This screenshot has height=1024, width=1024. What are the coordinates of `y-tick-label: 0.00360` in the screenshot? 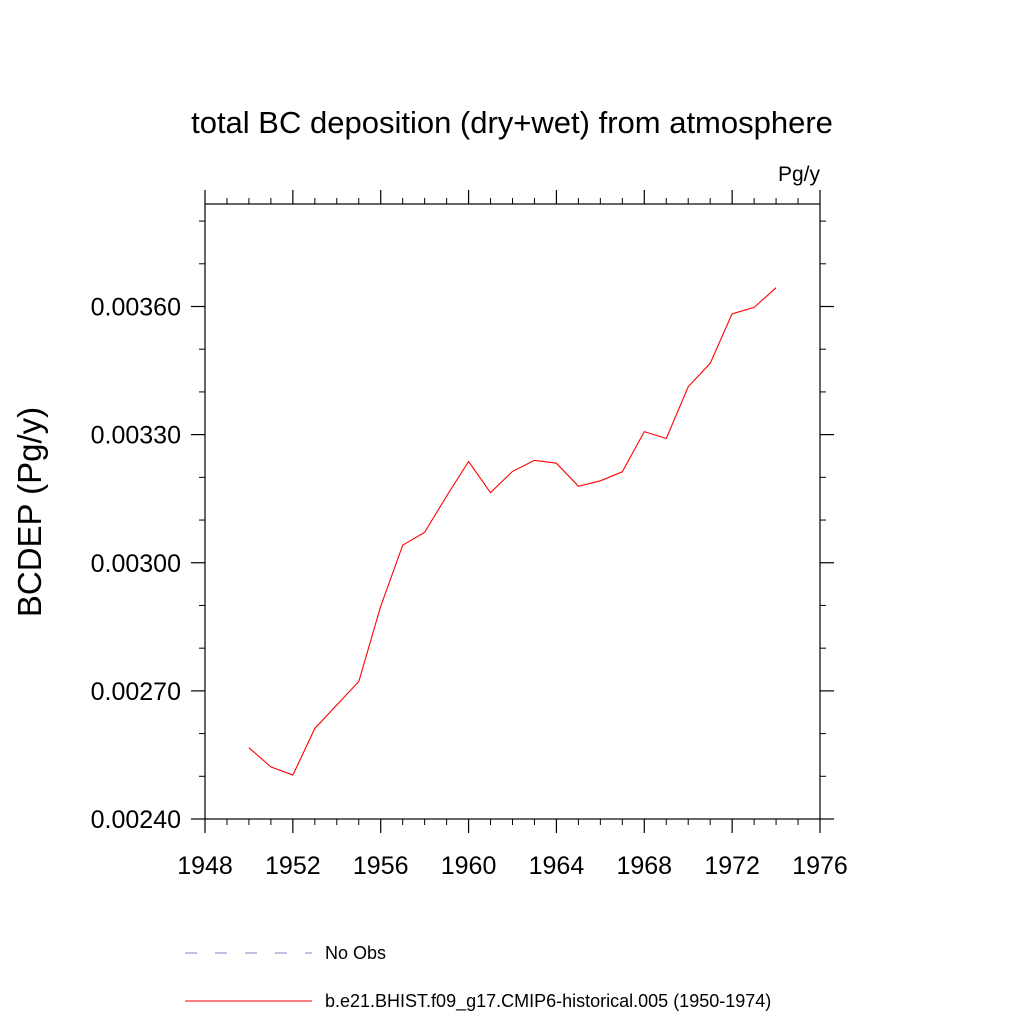 It's located at (136, 308).